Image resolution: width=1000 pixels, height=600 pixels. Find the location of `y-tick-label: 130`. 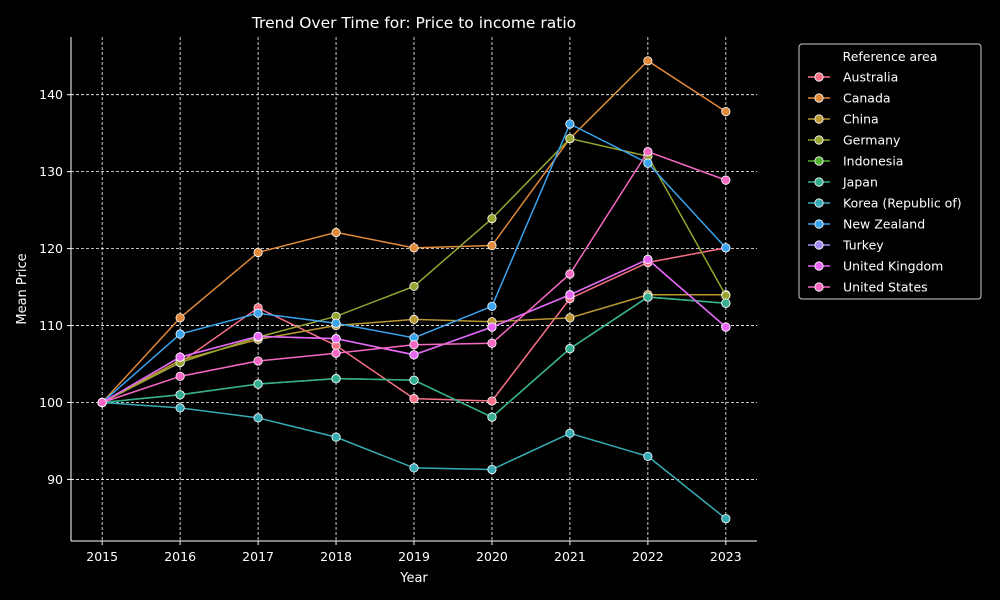

y-tick-label: 130 is located at coordinates (51, 171).